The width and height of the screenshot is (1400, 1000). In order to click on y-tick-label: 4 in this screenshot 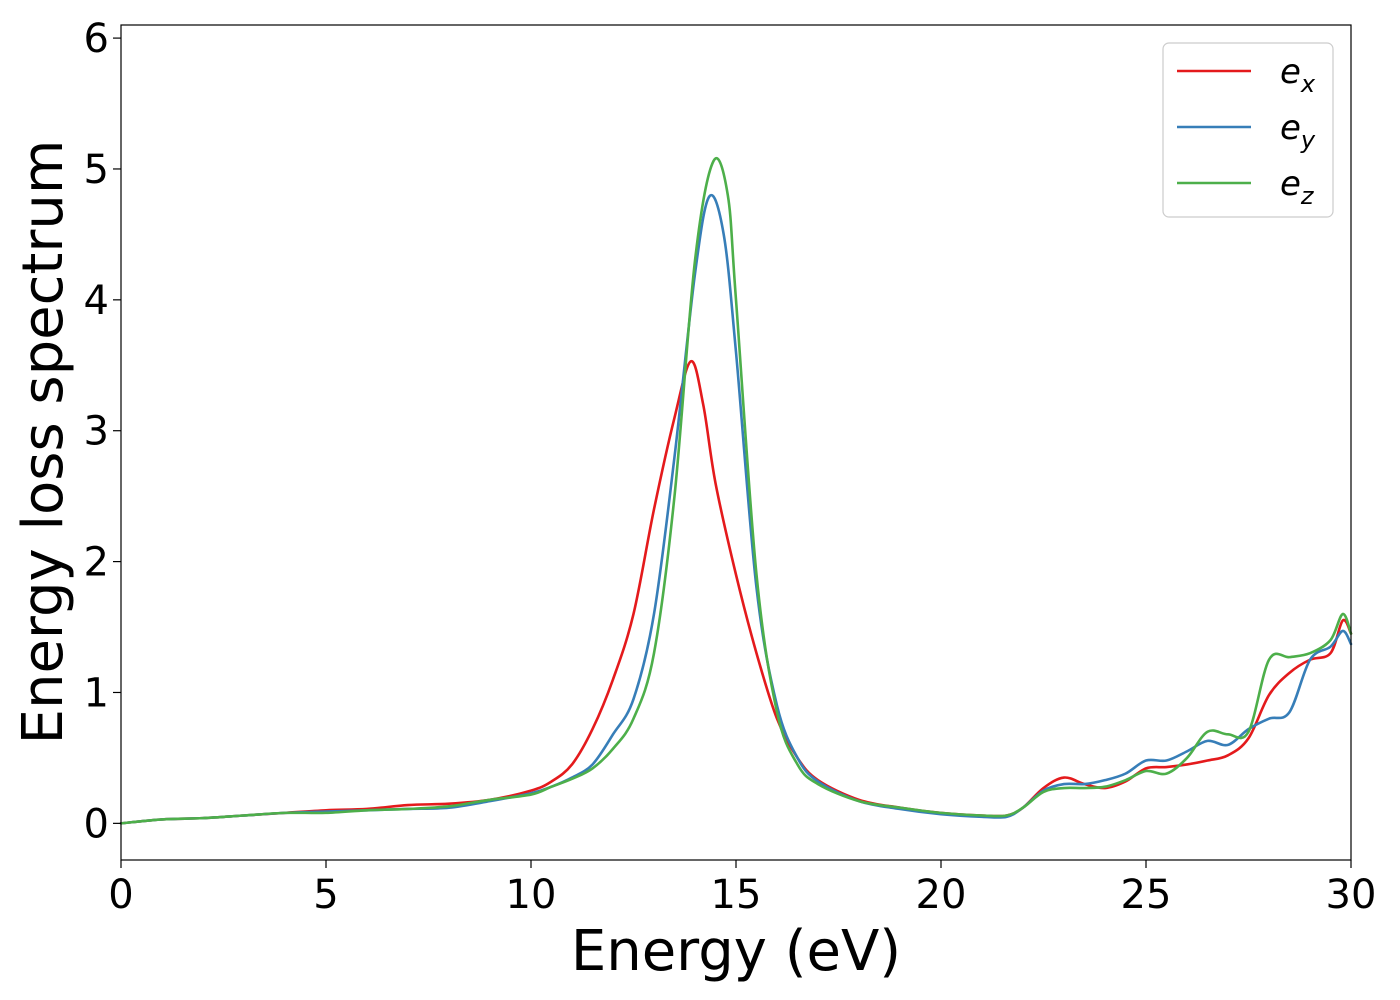, I will do `click(96, 301)`.